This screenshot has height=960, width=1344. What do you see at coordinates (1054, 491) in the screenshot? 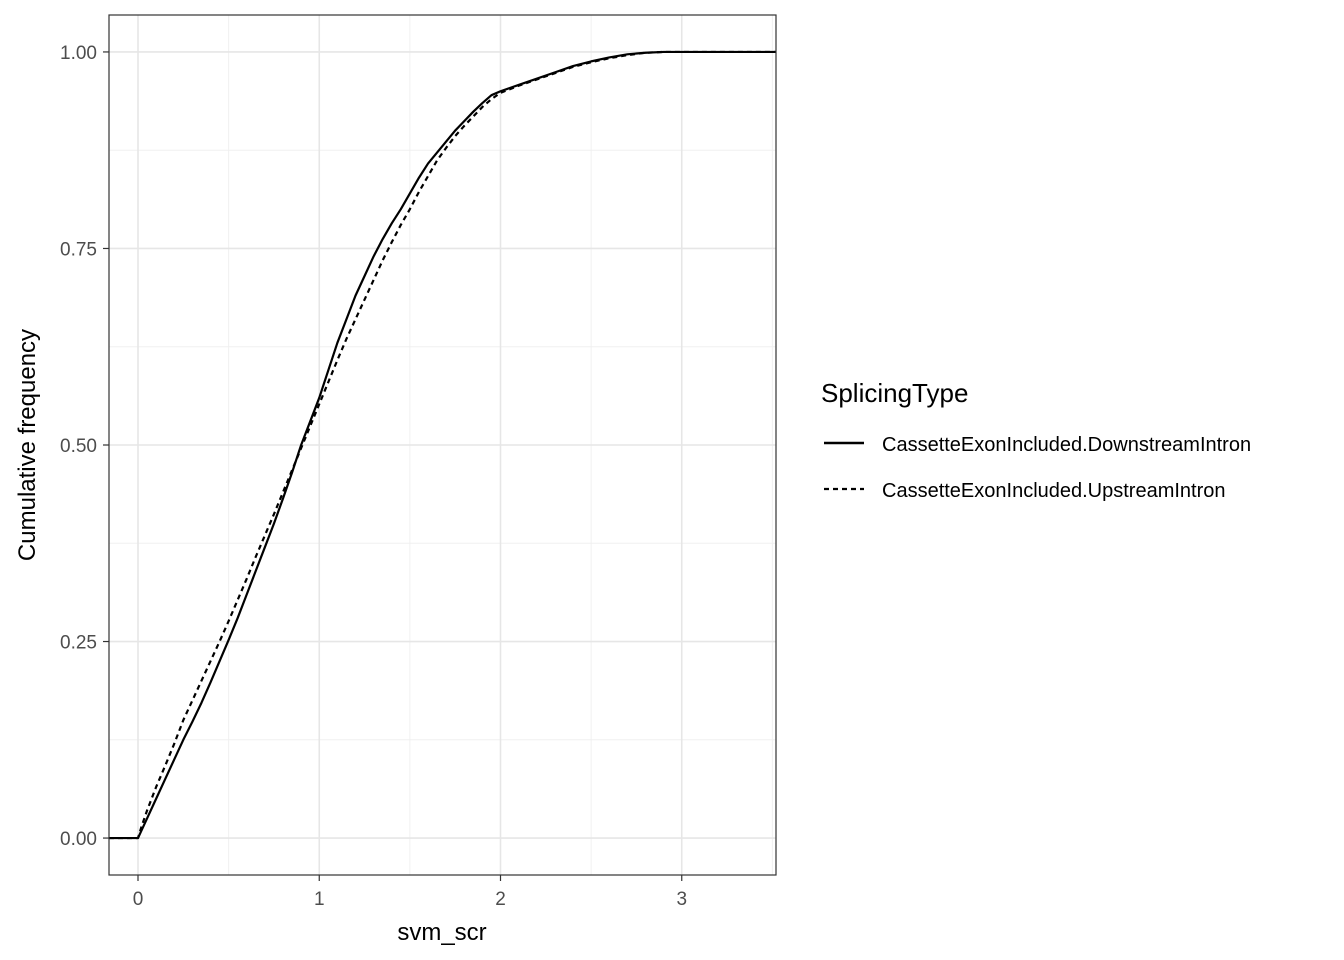
I see `legend-label-upstream: CassetteExonIncluded.UpstreamIntron` at bounding box center [1054, 491].